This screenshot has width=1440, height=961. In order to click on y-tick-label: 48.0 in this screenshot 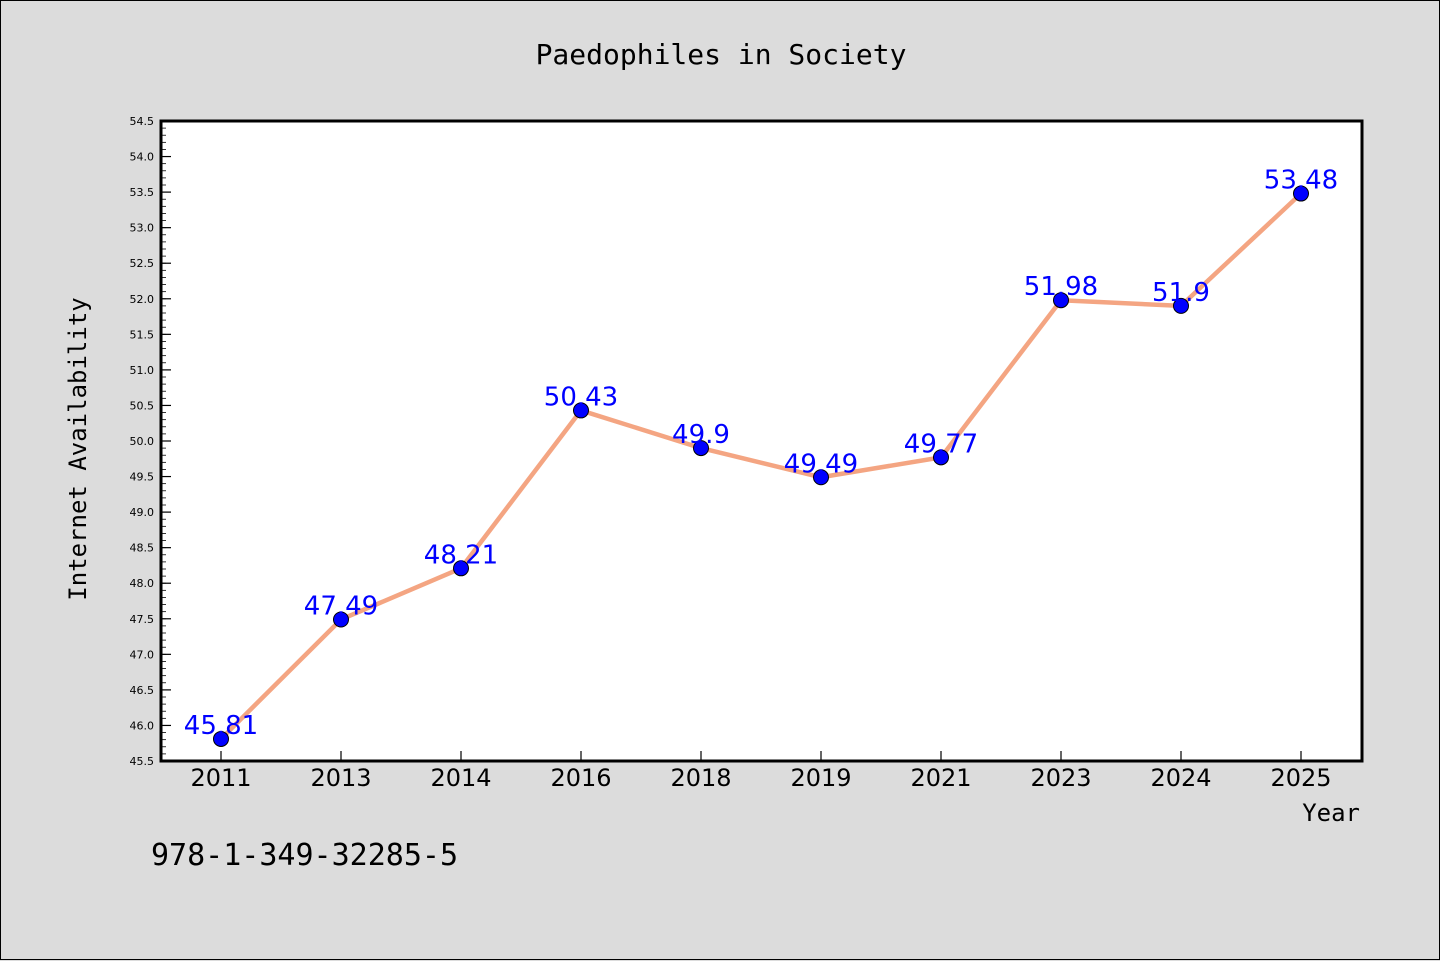, I will do `click(142, 583)`.